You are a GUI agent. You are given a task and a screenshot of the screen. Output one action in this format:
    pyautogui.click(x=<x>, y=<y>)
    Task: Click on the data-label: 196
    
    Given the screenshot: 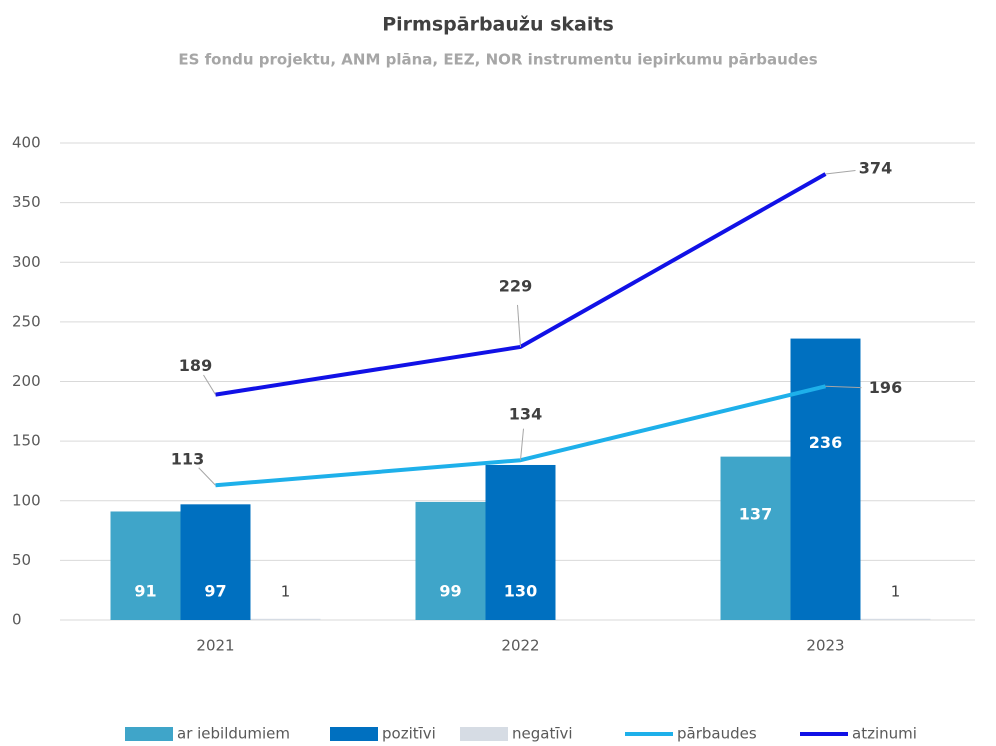 What is the action you would take?
    pyautogui.click(x=885, y=387)
    